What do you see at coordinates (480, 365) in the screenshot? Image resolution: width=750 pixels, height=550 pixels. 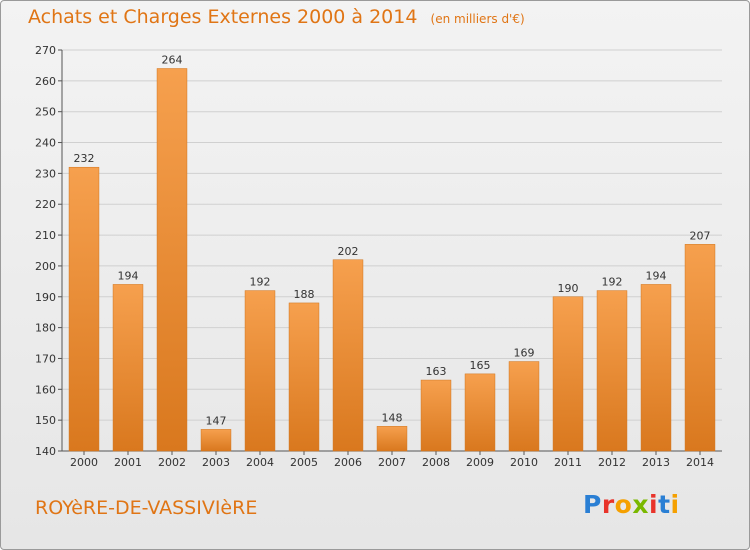 I see `bar-value-label: 165` at bounding box center [480, 365].